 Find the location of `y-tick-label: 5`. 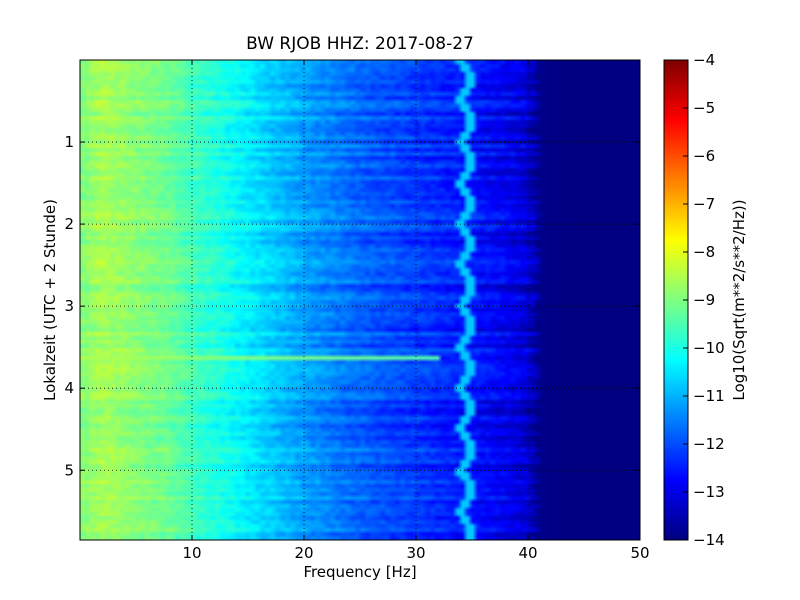

y-tick-label: 5 is located at coordinates (69, 470).